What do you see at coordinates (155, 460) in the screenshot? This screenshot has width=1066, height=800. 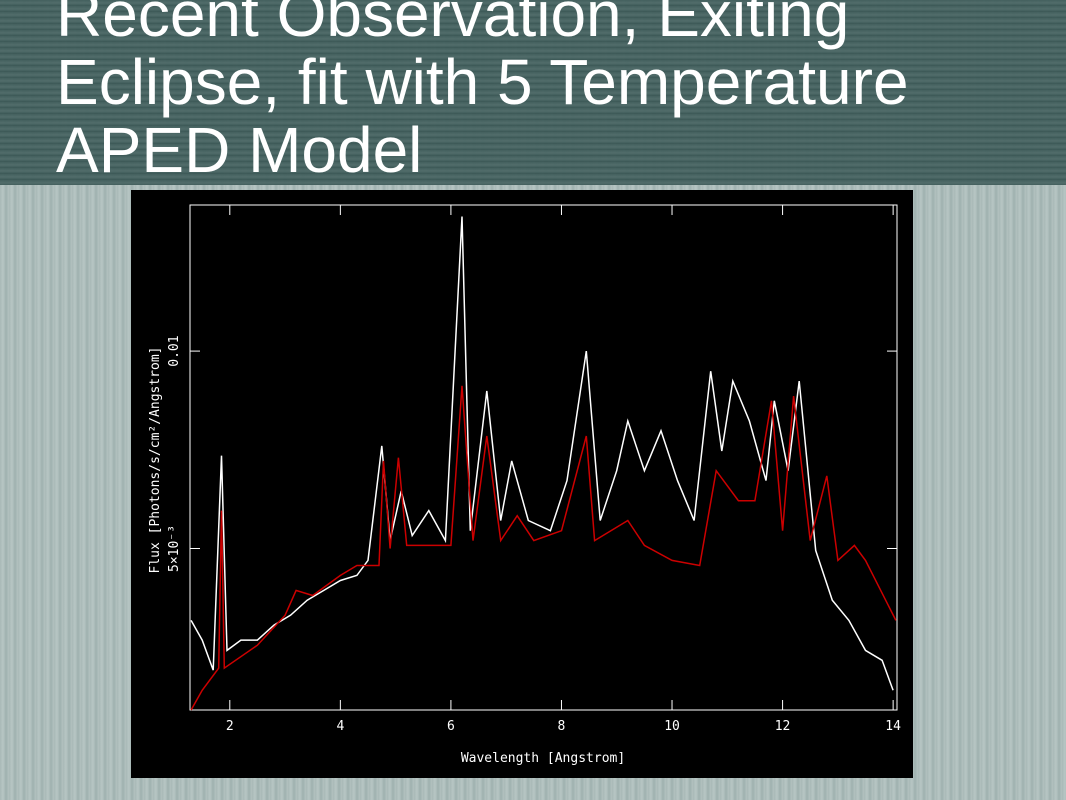 I see `y-axis-label: Flux [Photons/s/cm²/Angstrom]` at bounding box center [155, 460].